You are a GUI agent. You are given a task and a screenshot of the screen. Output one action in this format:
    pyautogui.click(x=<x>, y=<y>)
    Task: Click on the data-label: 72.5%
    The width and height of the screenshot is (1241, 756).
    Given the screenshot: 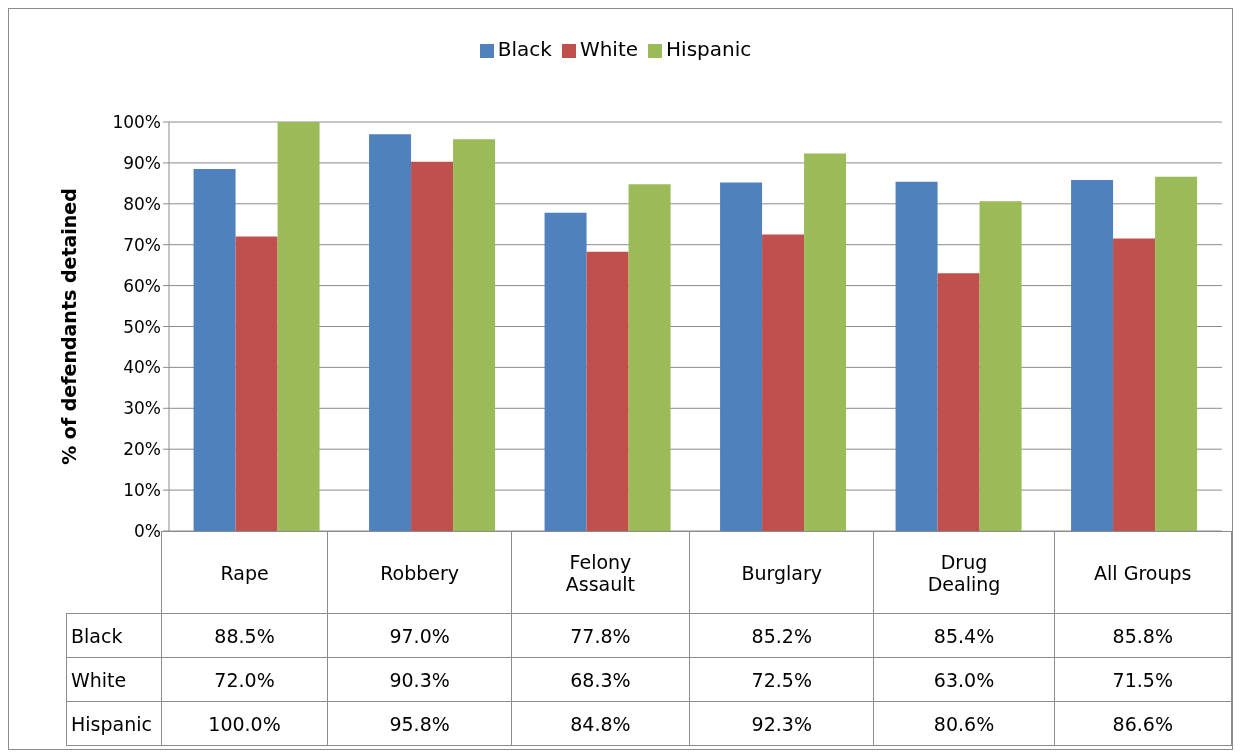 What is the action you would take?
    pyautogui.click(x=781, y=679)
    